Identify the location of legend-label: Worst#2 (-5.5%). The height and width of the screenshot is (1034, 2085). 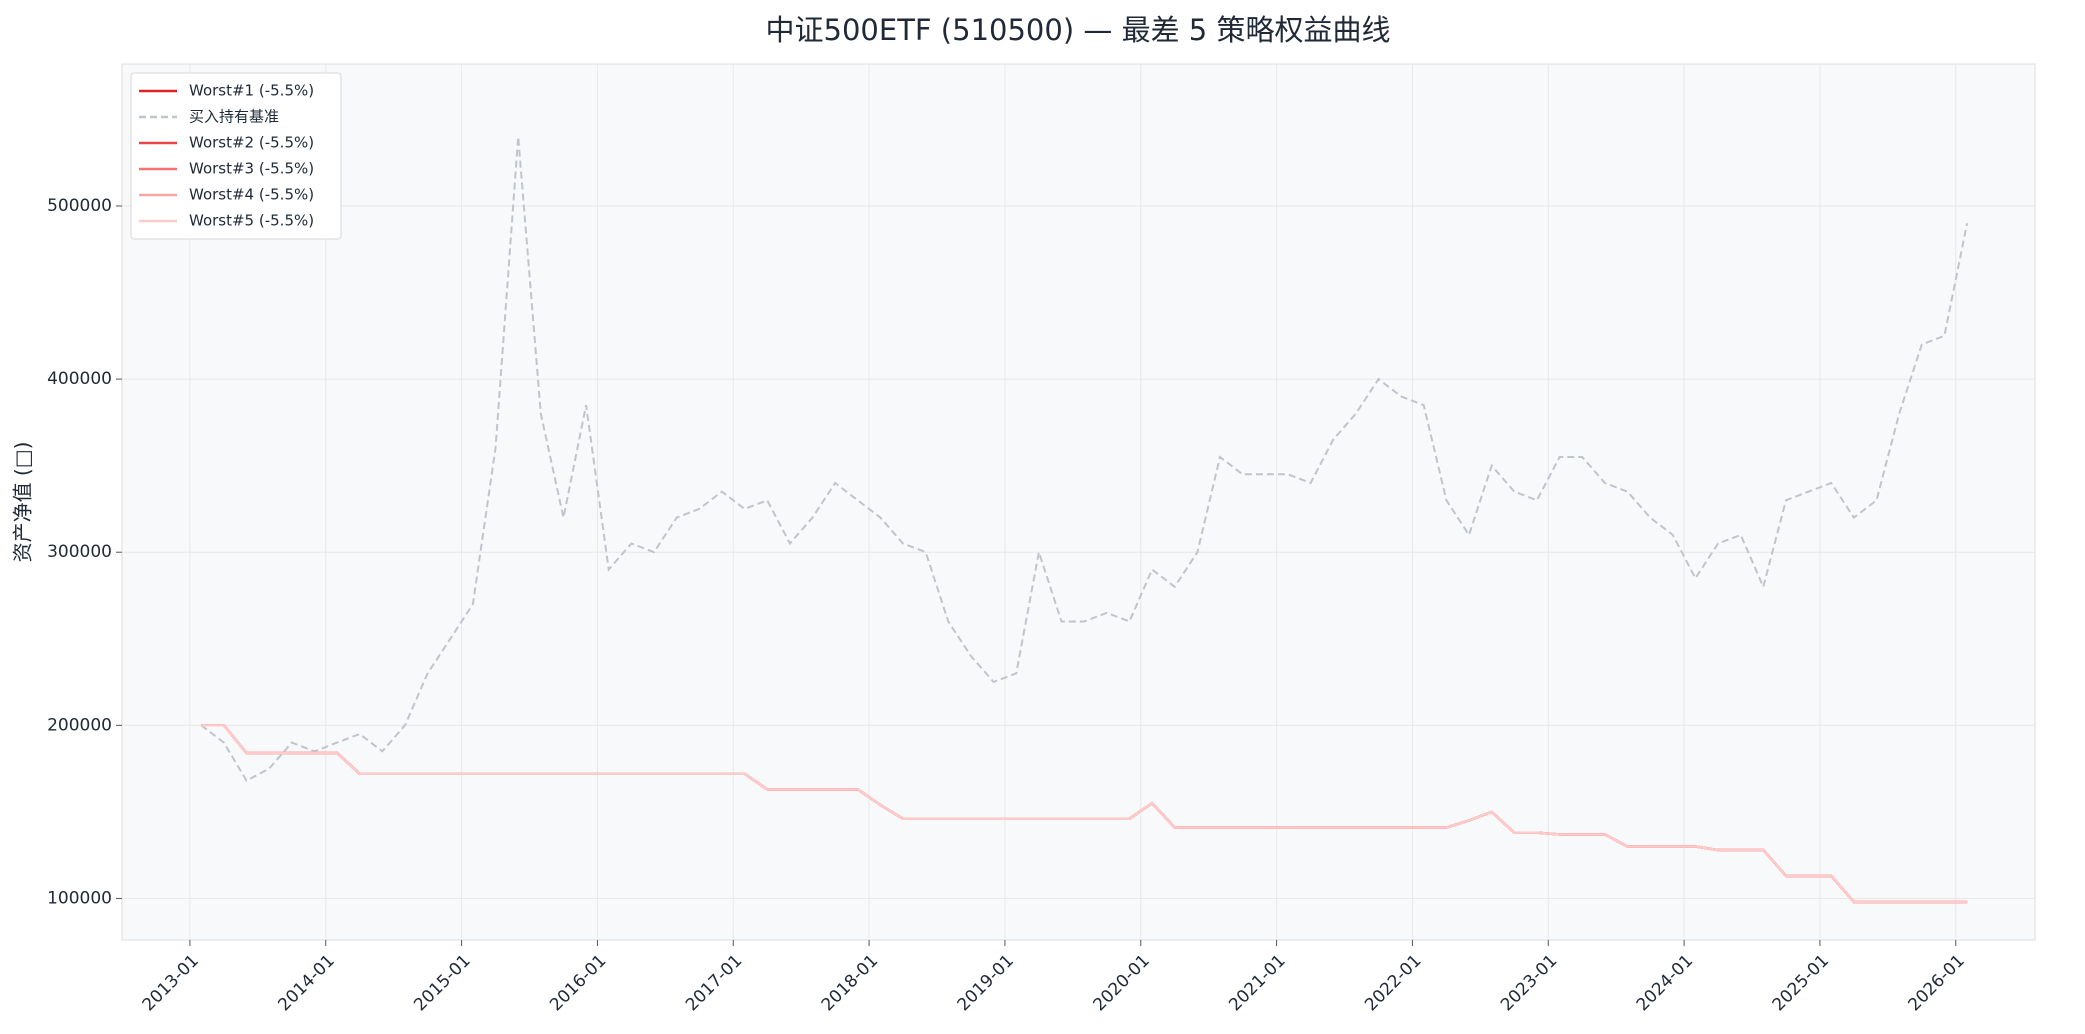
(251, 143).